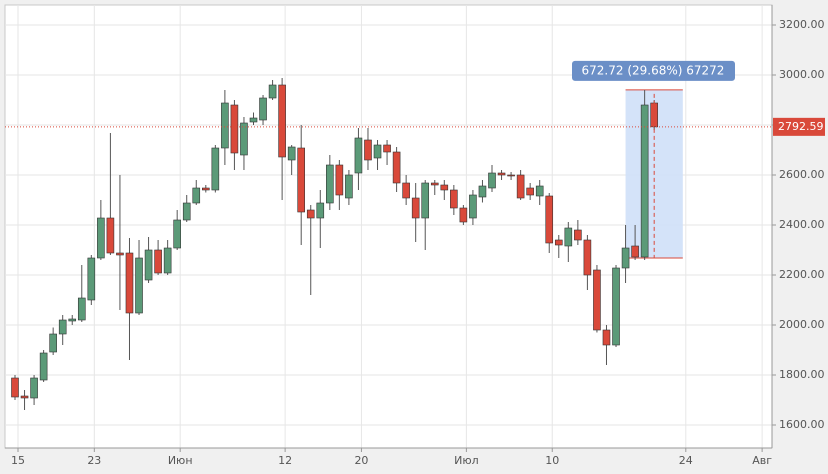 Image resolution: width=828 pixels, height=474 pixels. I want to click on last-price-label: 2792.59, so click(801, 126).